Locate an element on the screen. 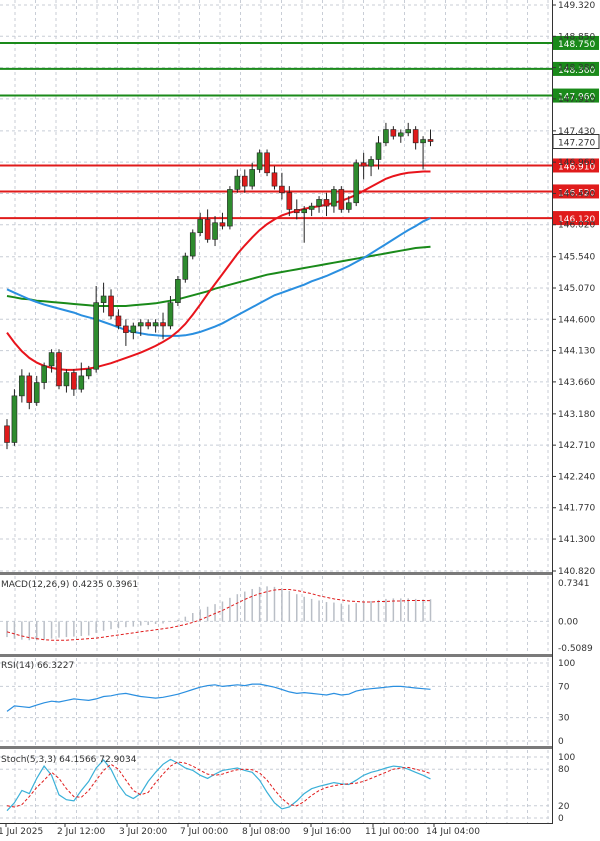  support-level-label: 146.520 is located at coordinates (576, 193).